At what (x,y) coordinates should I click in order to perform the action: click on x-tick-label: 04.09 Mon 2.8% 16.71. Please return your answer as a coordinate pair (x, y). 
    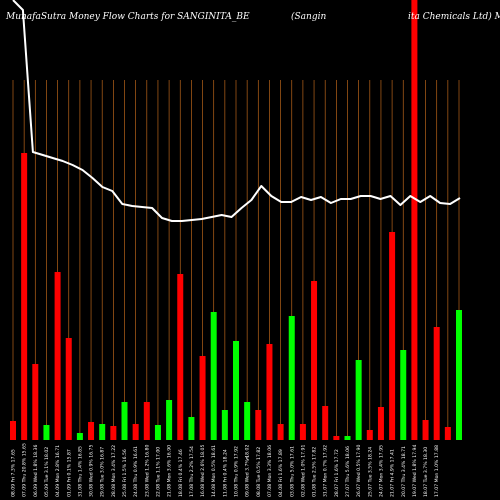
    Looking at the image, I should click on (58, 471).